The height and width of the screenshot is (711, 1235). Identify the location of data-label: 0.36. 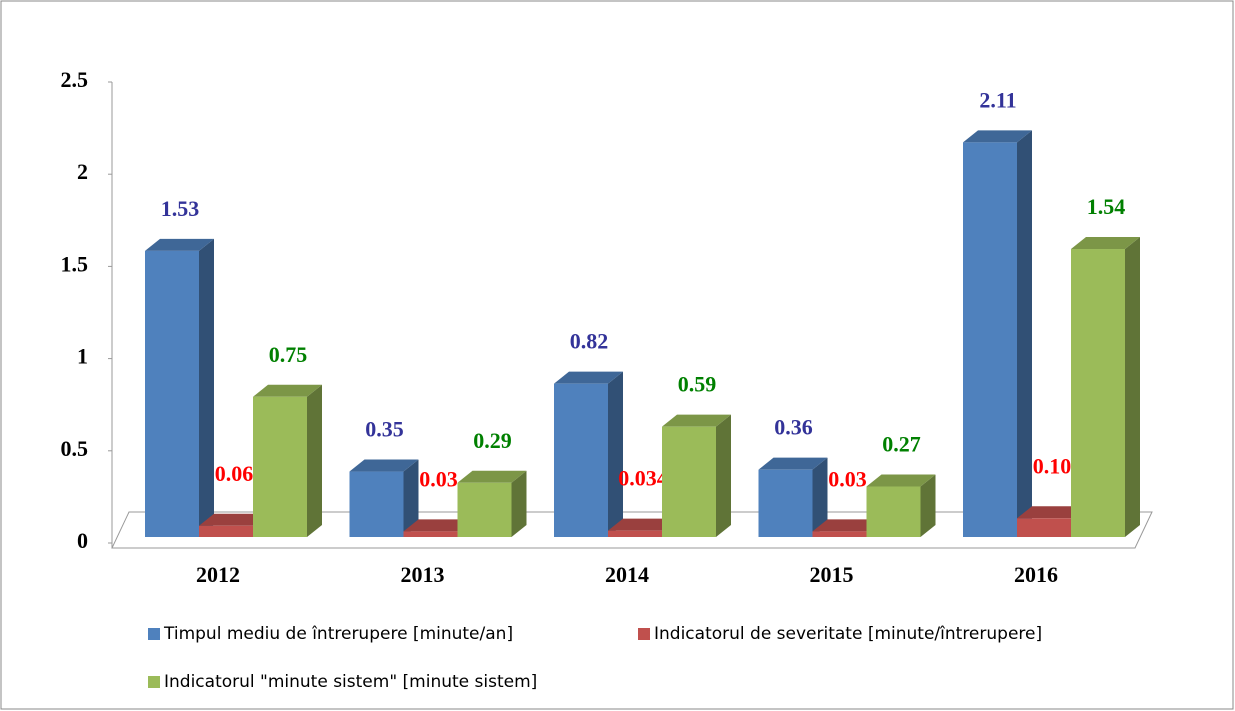
(793, 427).